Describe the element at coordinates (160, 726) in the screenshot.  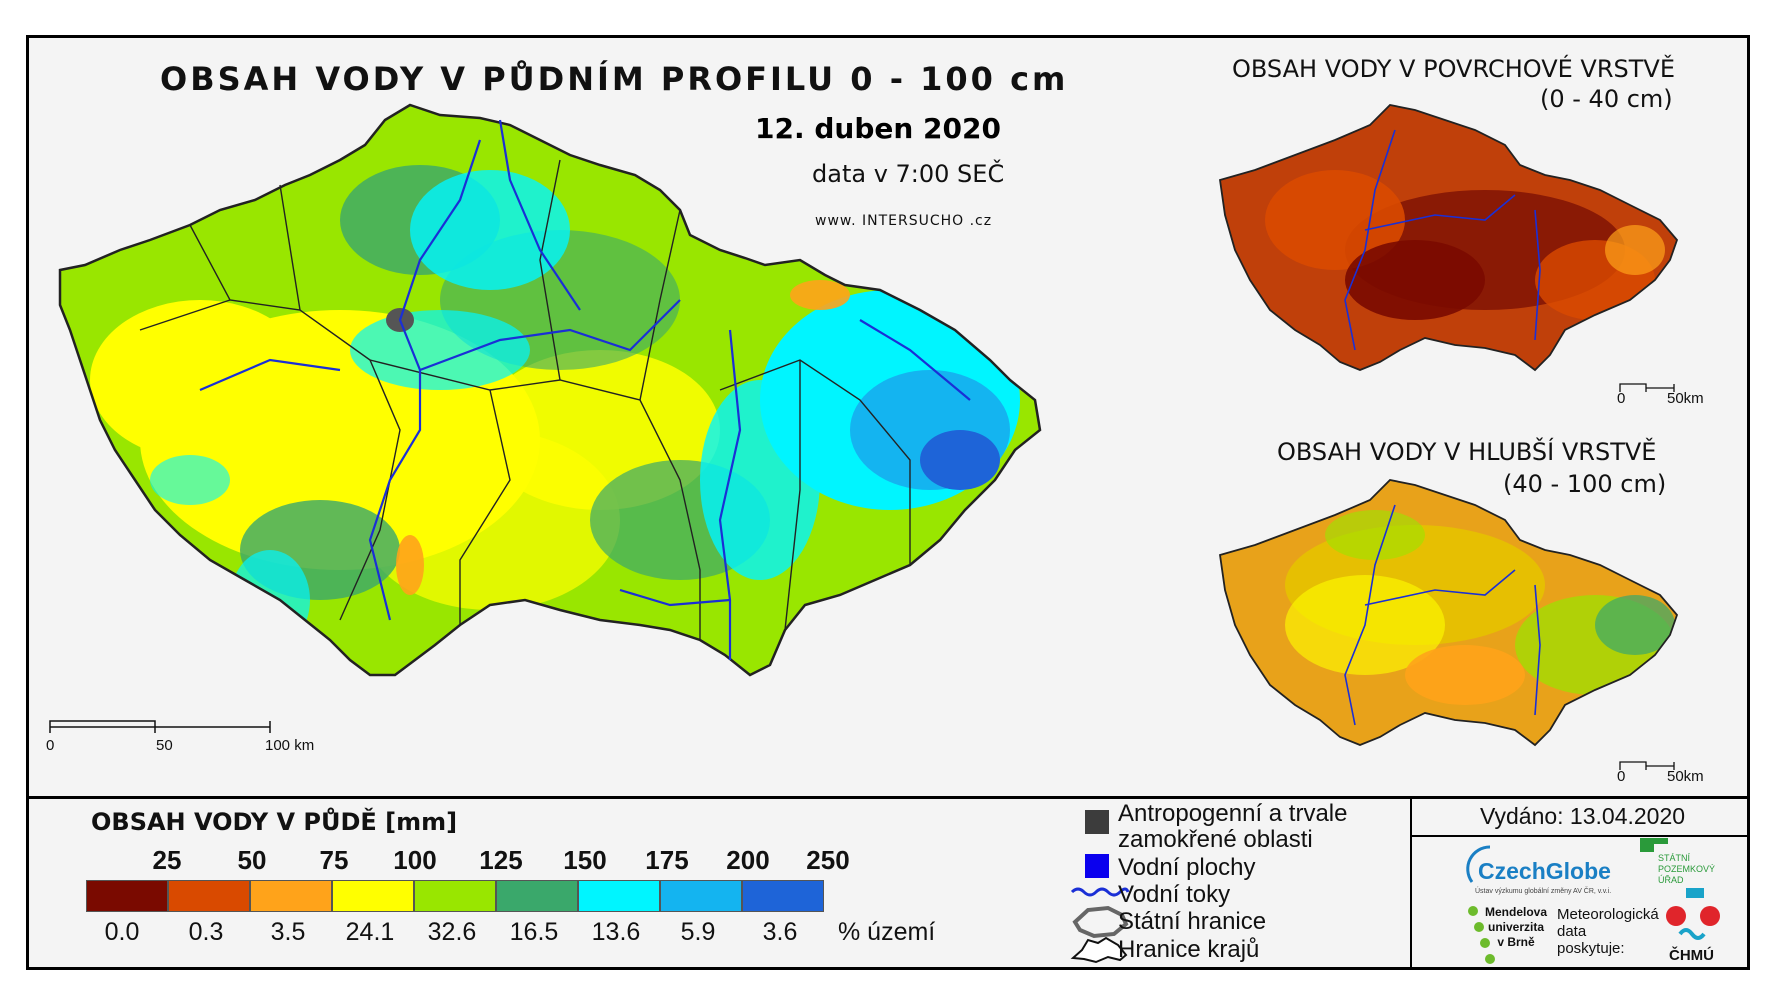
I see `main-scalebar` at that location.